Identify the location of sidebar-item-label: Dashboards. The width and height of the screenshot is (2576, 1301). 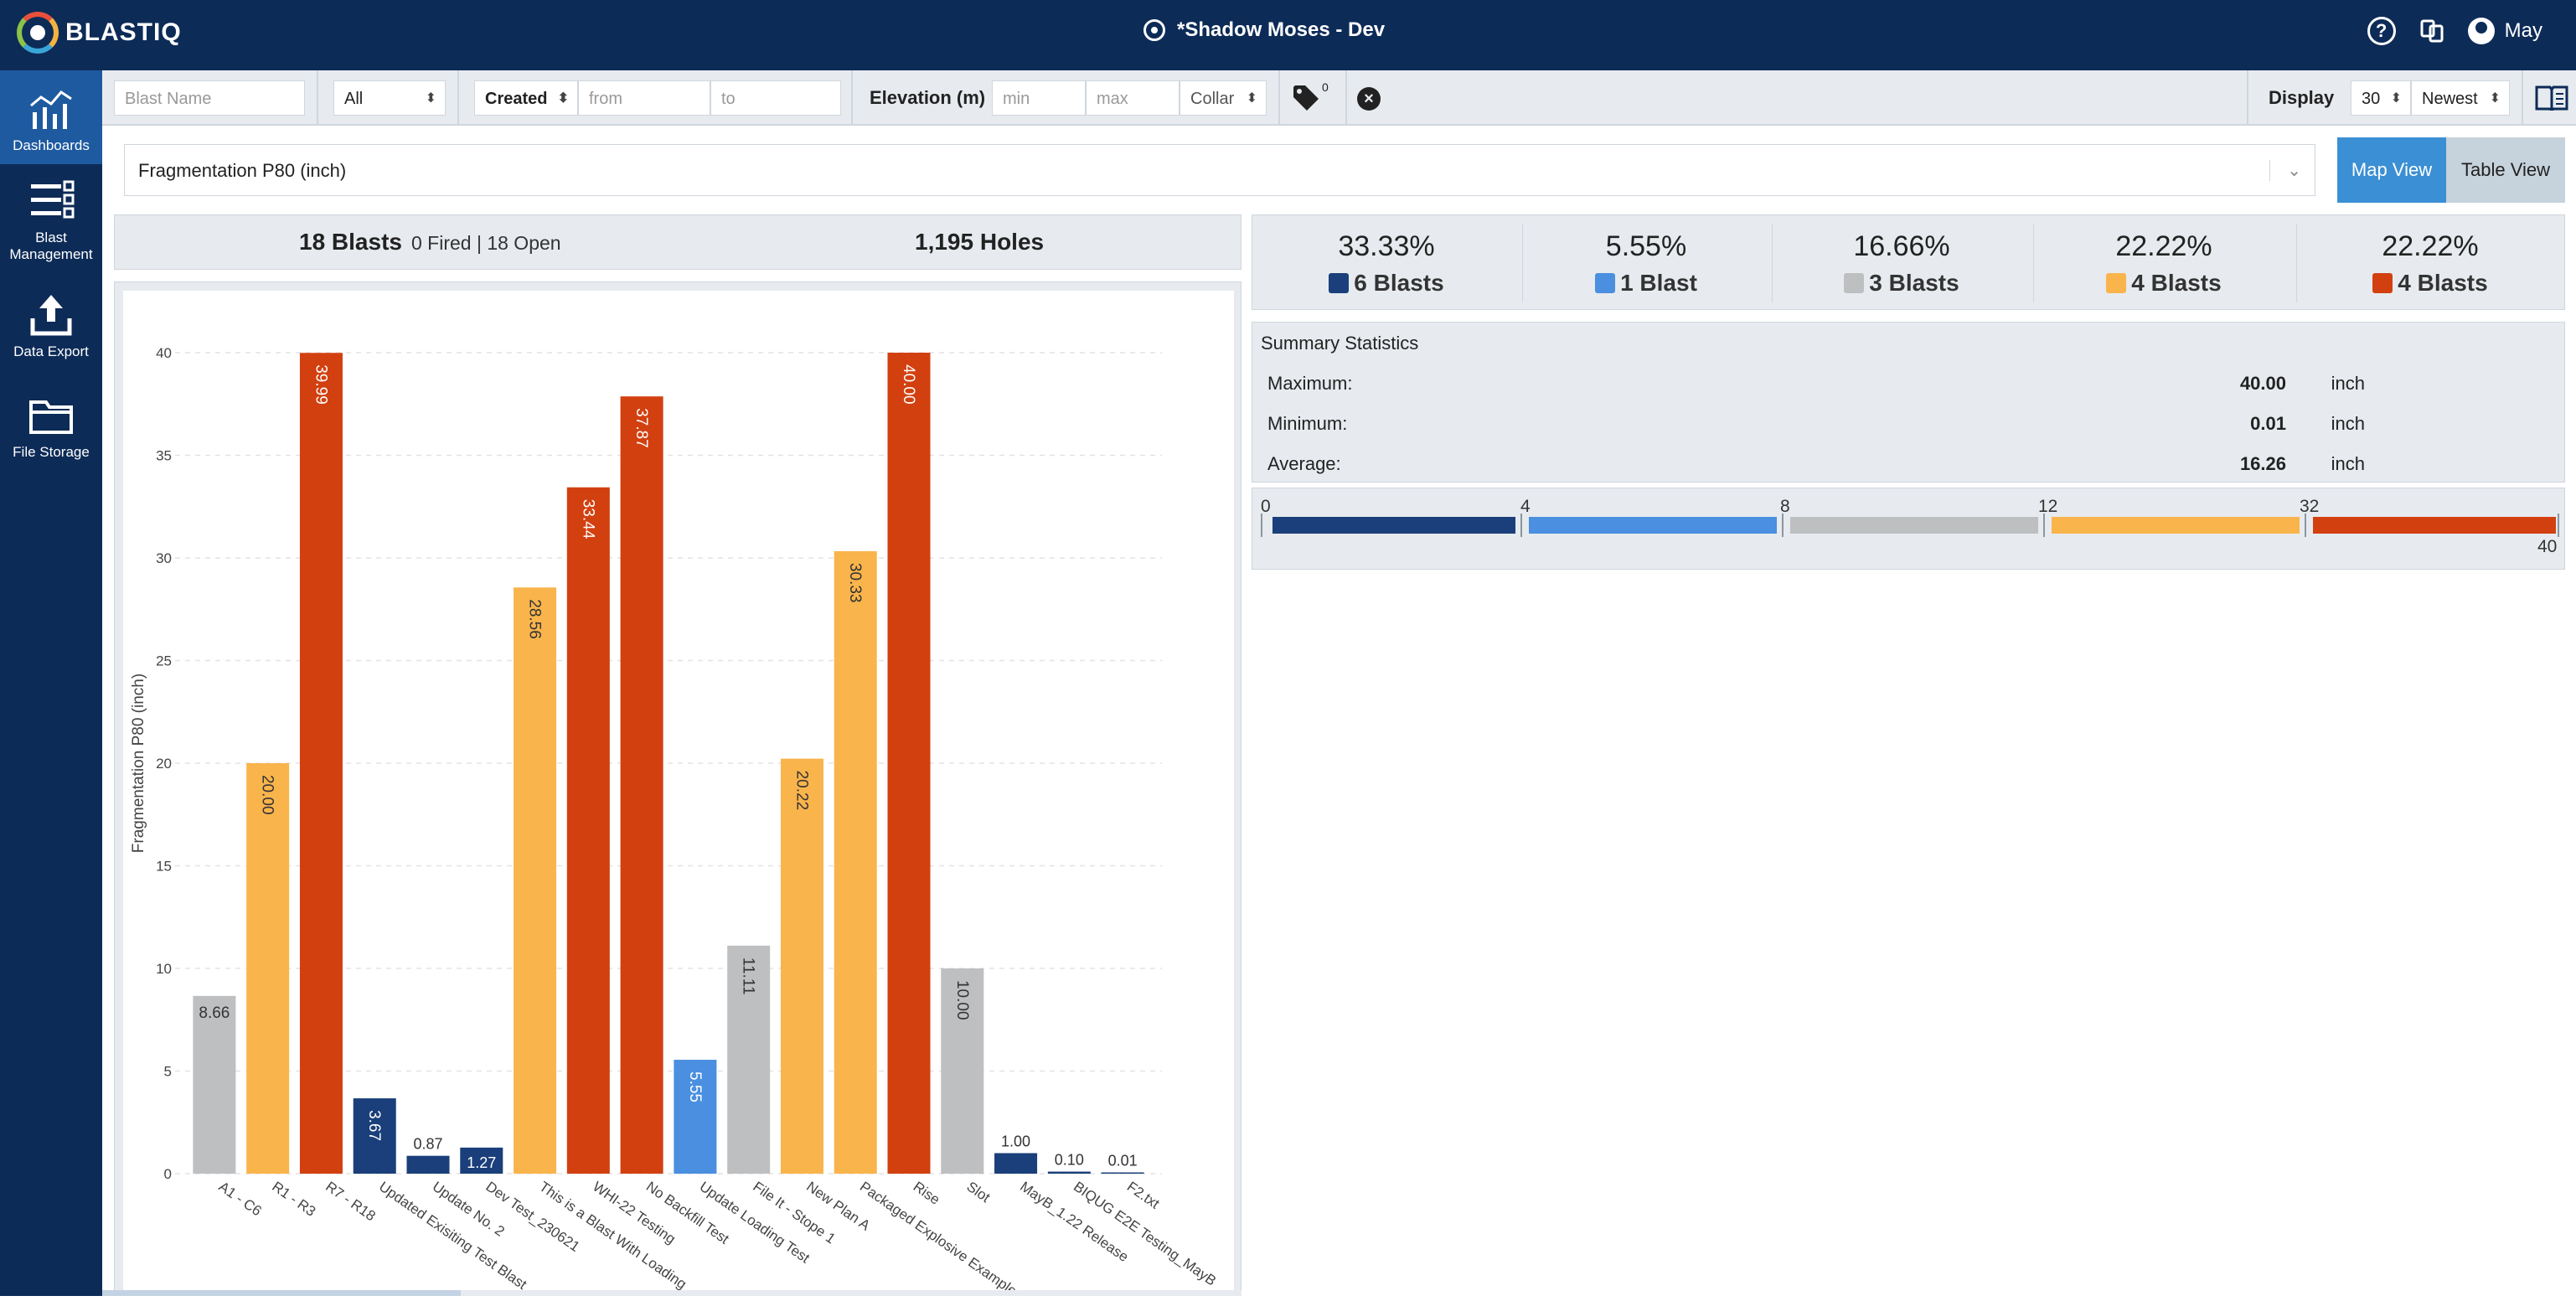
(51, 145).